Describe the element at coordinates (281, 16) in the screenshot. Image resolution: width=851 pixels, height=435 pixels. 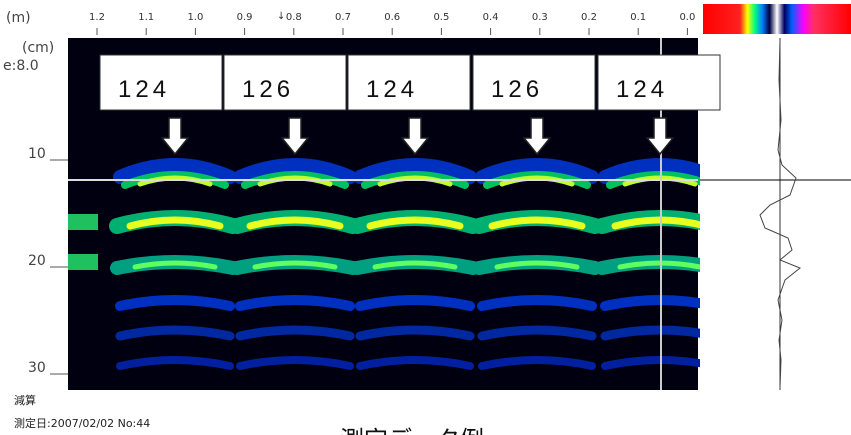
I see `marker: ↓` at that location.